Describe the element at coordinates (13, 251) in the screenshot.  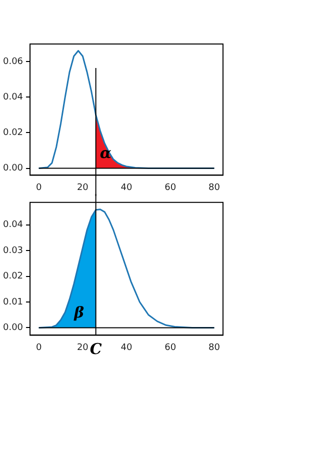
I see `y-tick-label: 0.03` at that location.